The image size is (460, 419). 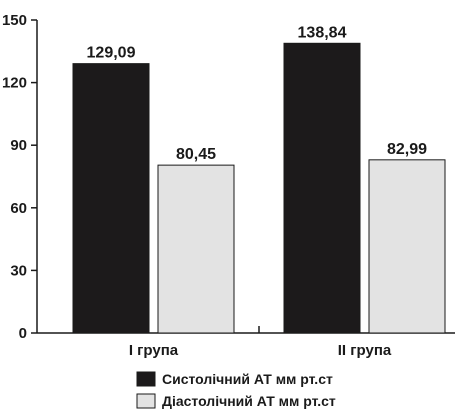 I want to click on y-tick-label: 150, so click(x=14, y=20).